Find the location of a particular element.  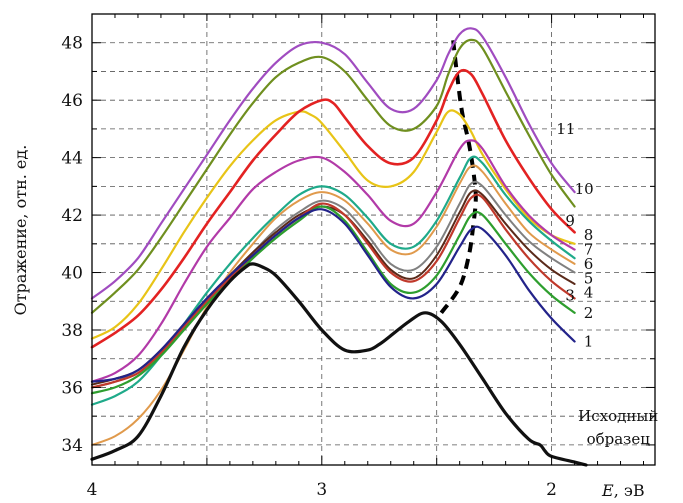

x-tick-label: 4 is located at coordinates (92, 490).